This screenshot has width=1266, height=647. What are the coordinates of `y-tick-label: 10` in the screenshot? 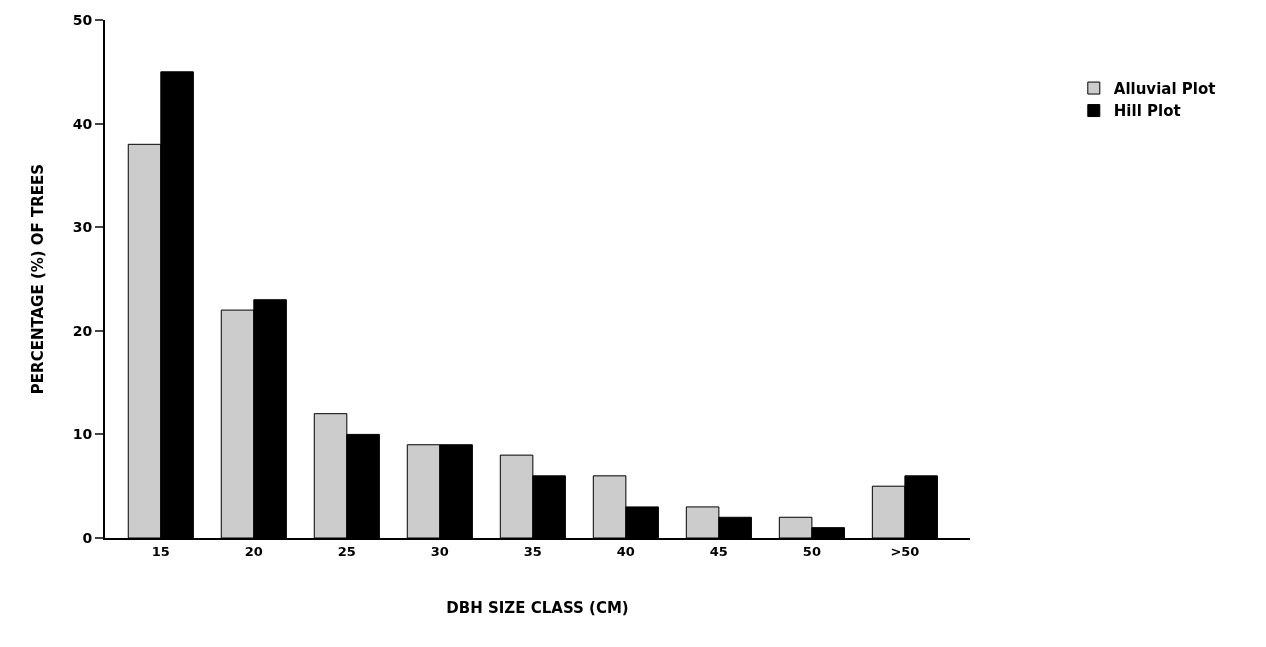 It's located at (82, 434).